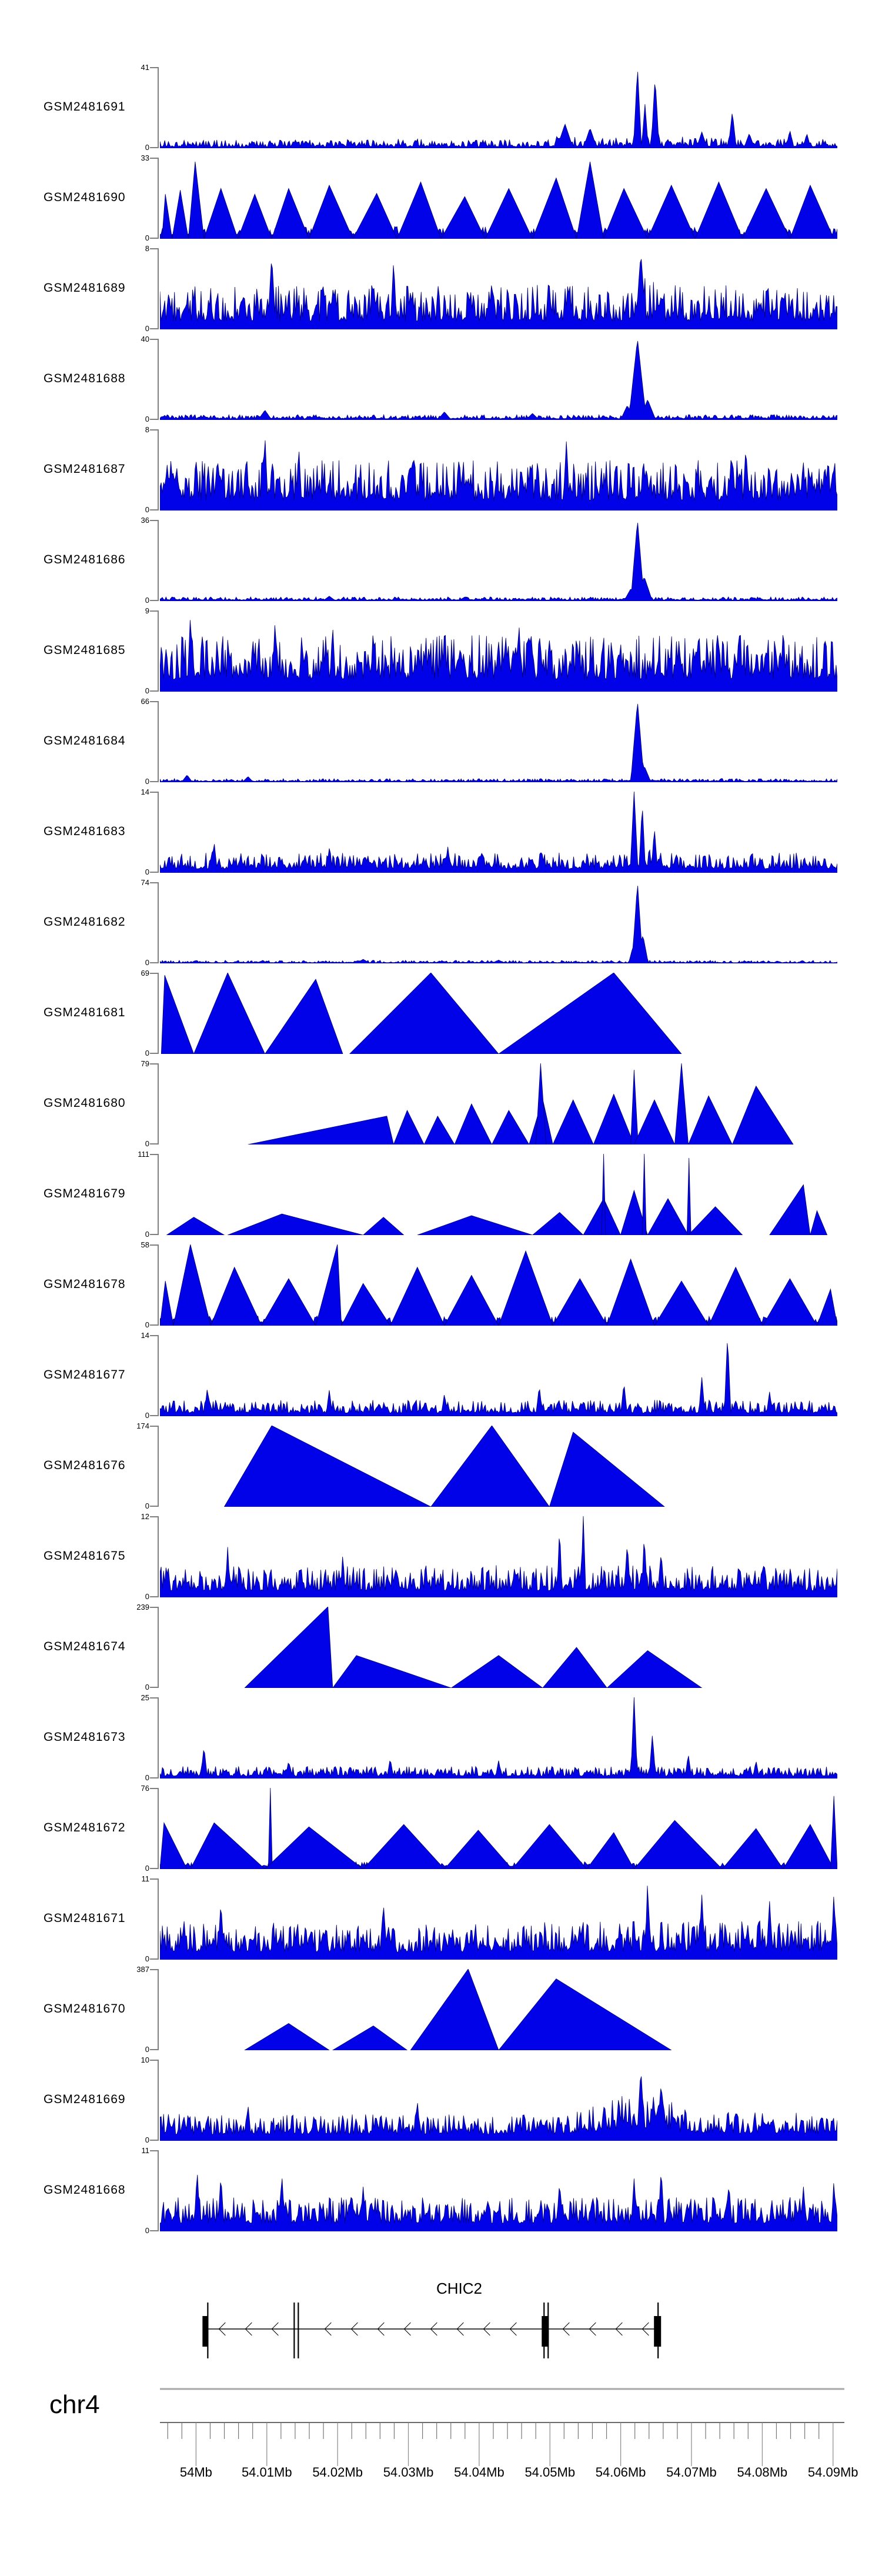 This screenshot has width=882, height=2576. What do you see at coordinates (145, 1788) in the screenshot?
I see `track-ymax-label: 76` at bounding box center [145, 1788].